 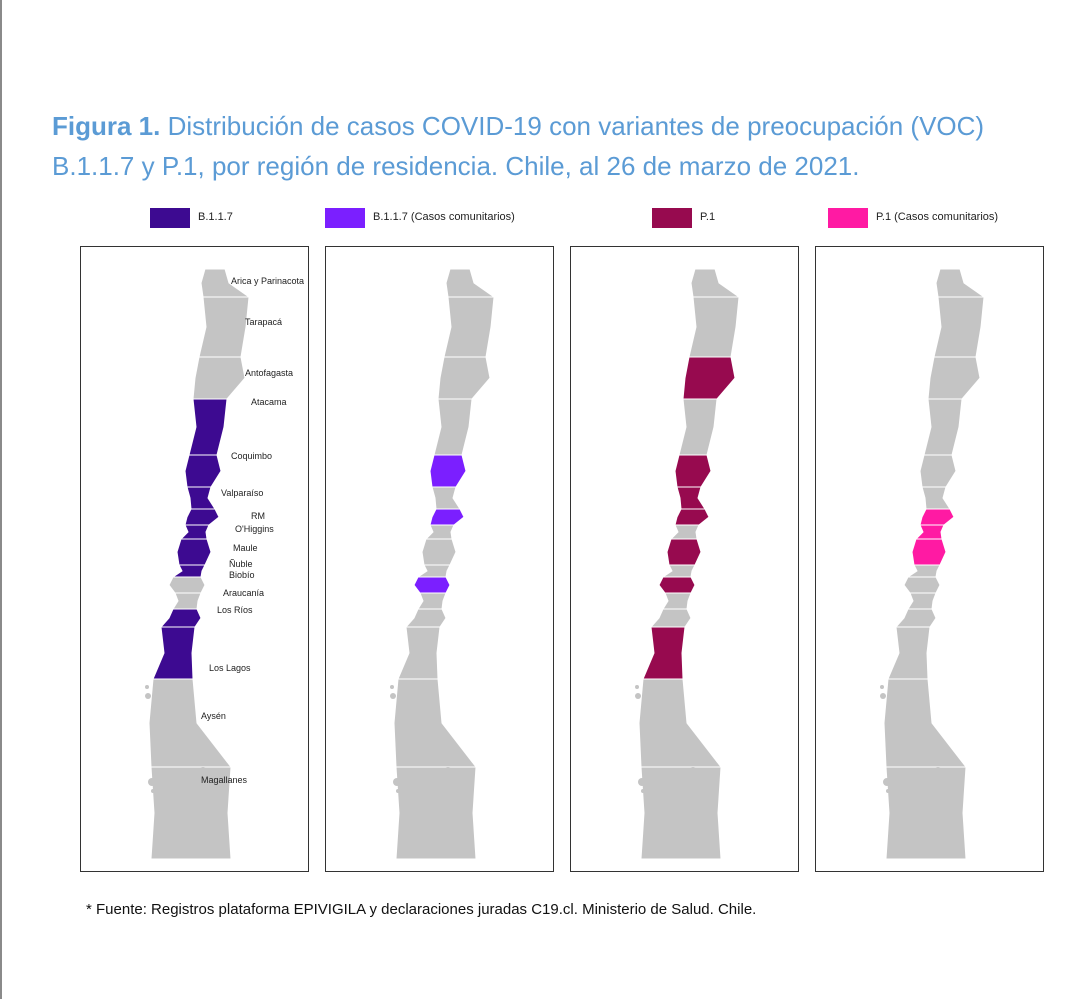 I want to click on region-los-ríos, so click(x=915, y=618).